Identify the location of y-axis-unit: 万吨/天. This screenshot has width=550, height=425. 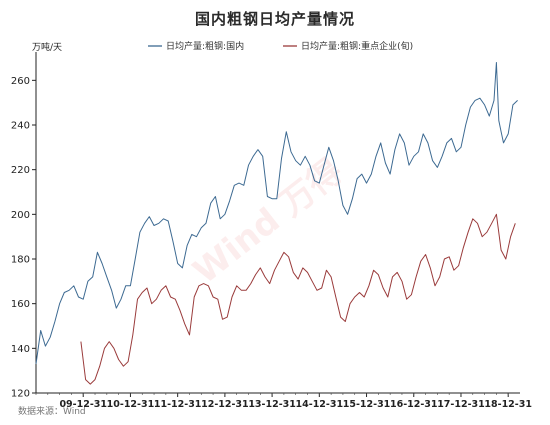
(47, 47).